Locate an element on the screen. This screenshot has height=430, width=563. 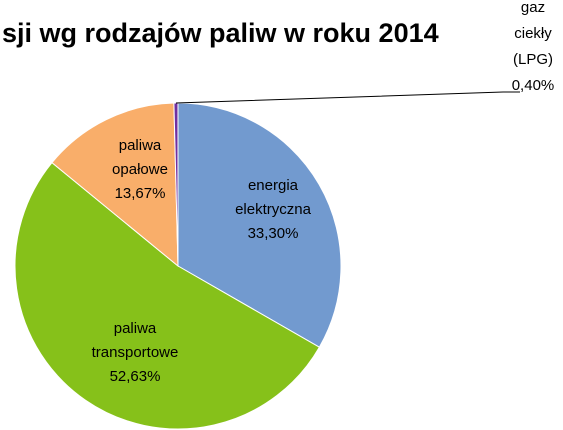
label-line: energia is located at coordinates (273, 185).